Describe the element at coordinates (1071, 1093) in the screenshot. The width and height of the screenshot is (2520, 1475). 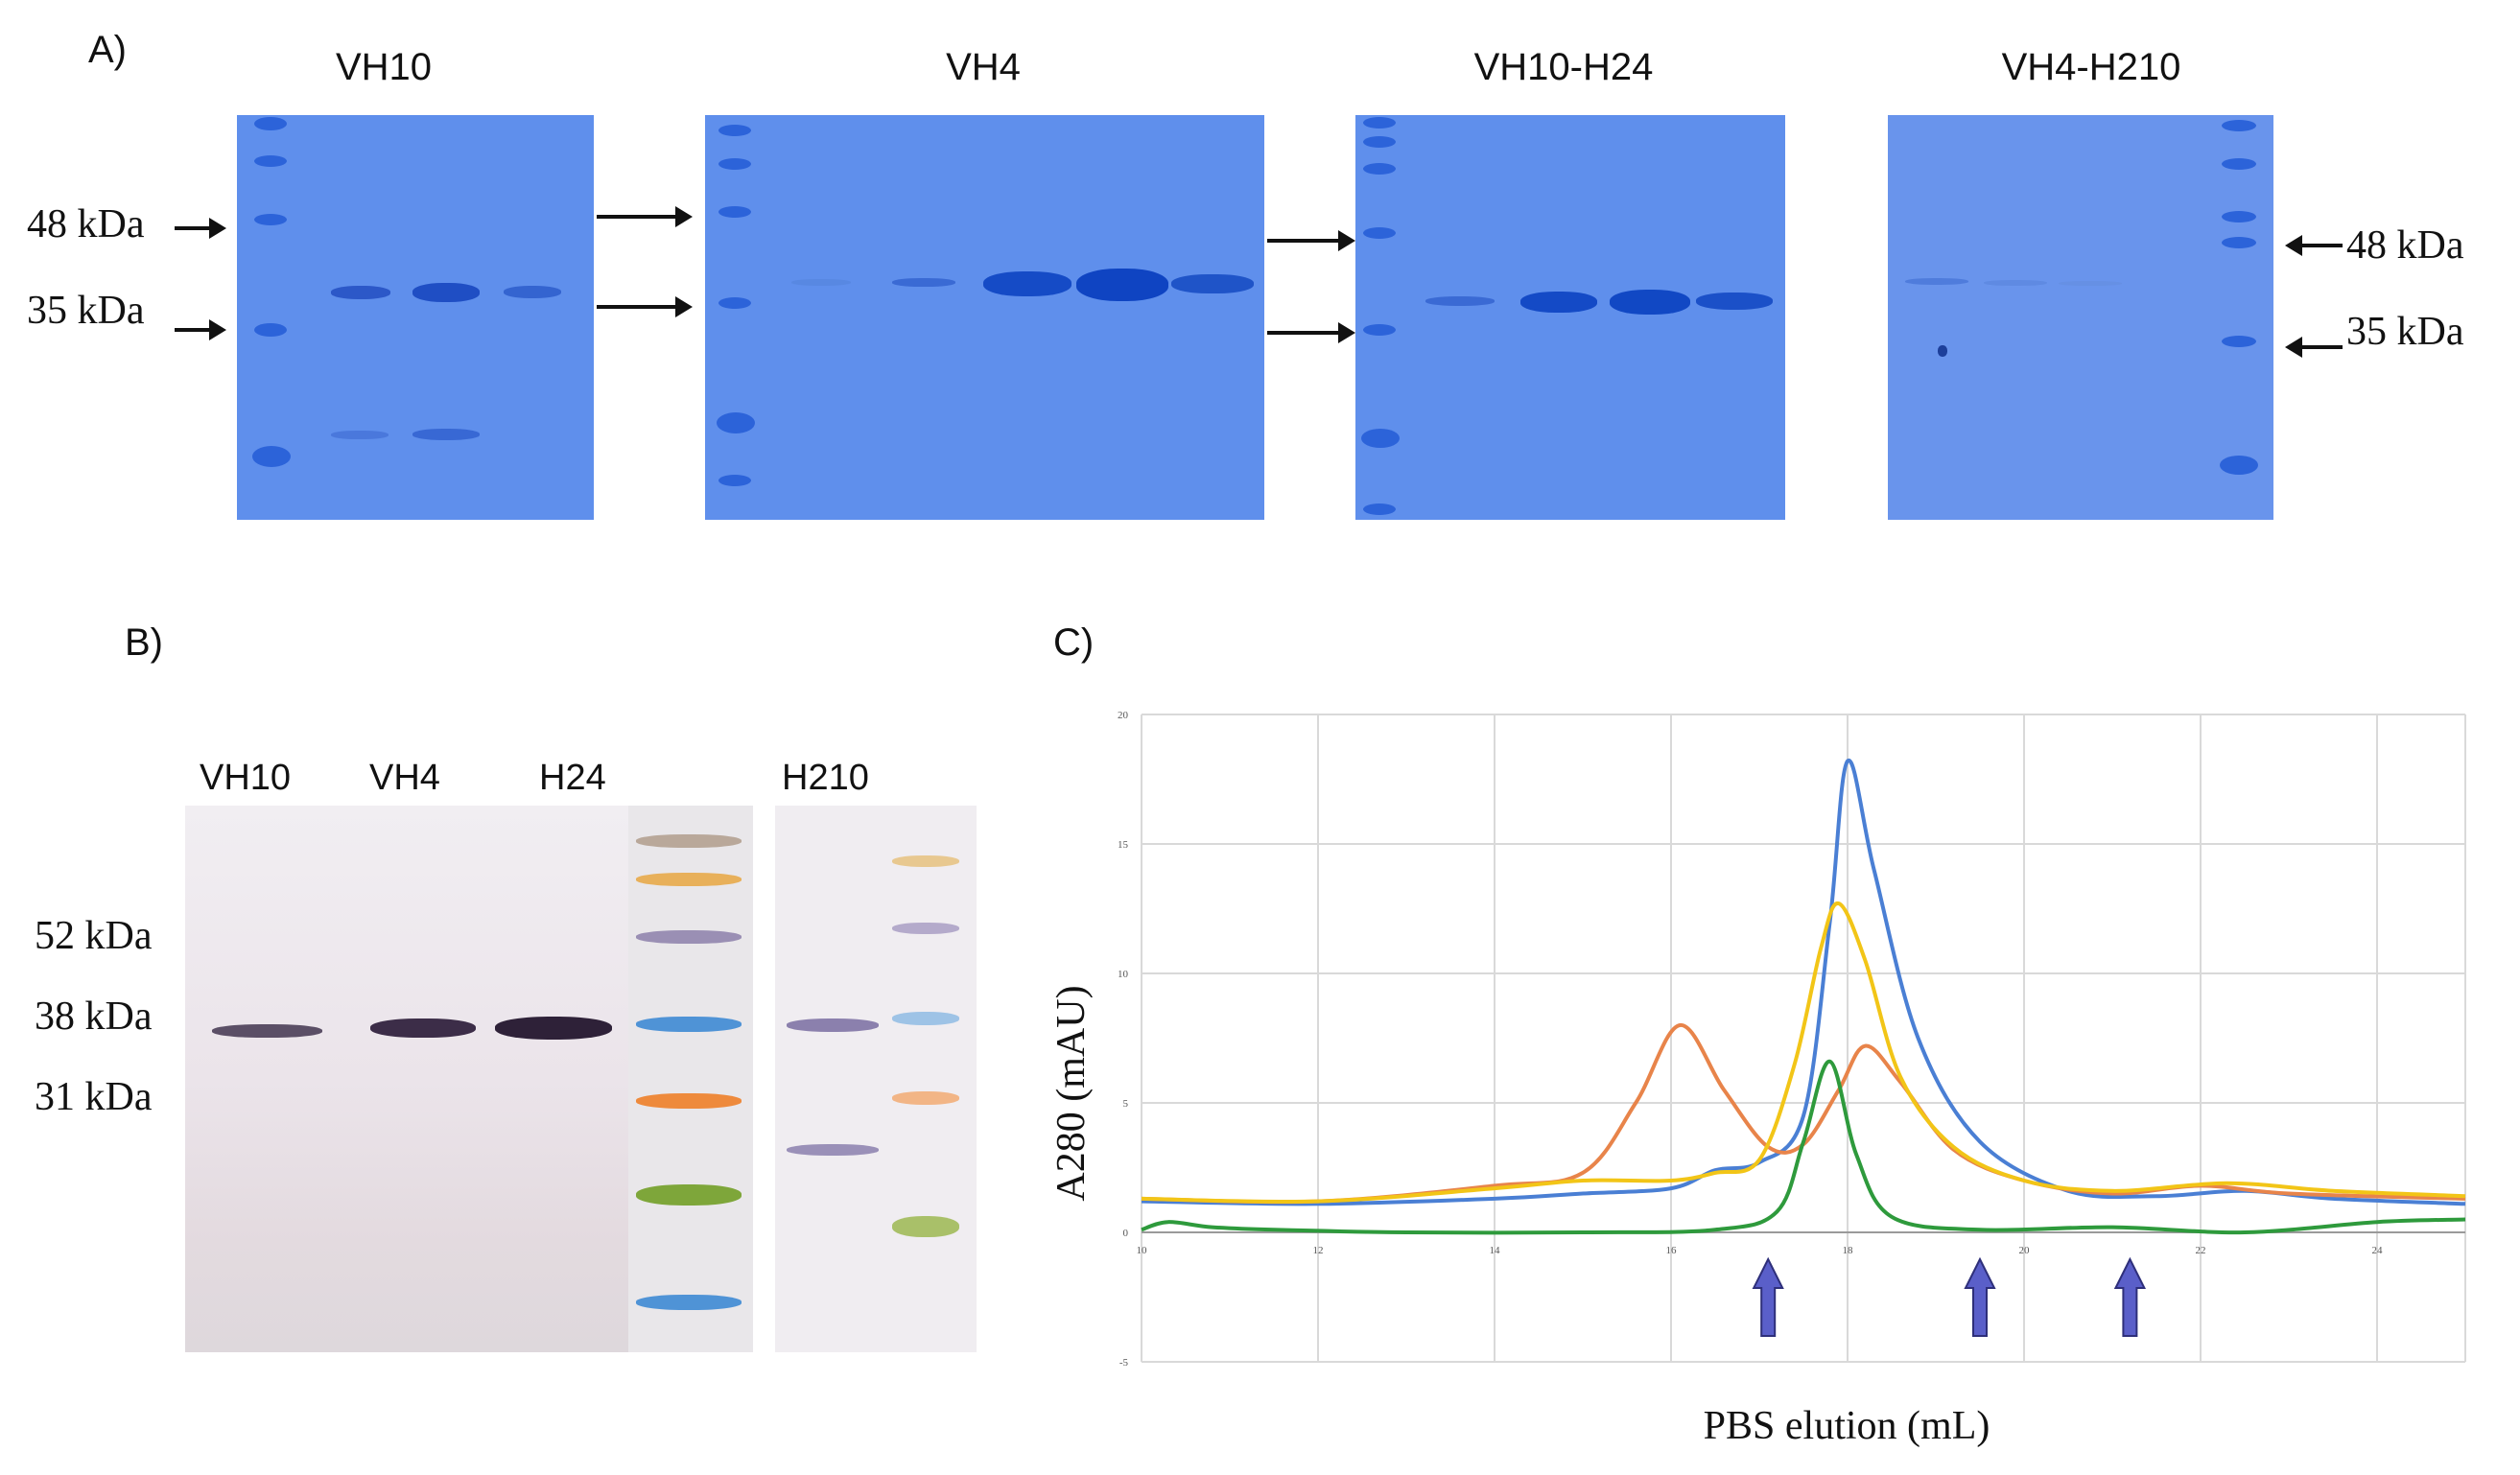
I see `y-axis-label: A280 (mAU)` at that location.